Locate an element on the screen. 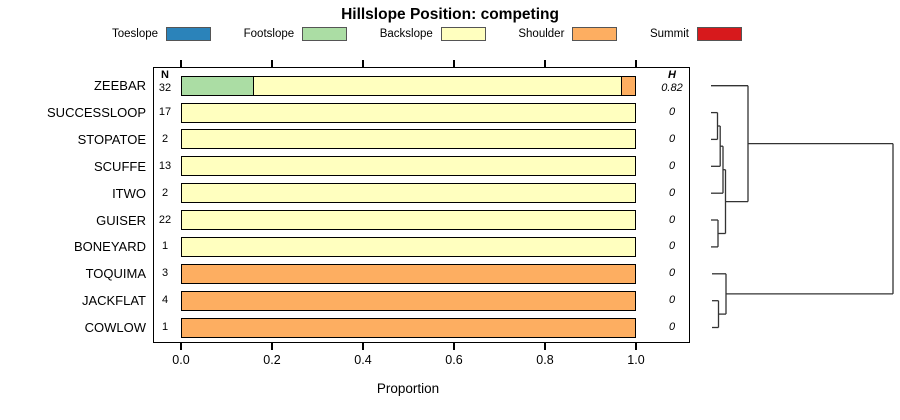 The width and height of the screenshot is (900, 420). x-tick-label: 0.2 is located at coordinates (272, 360).